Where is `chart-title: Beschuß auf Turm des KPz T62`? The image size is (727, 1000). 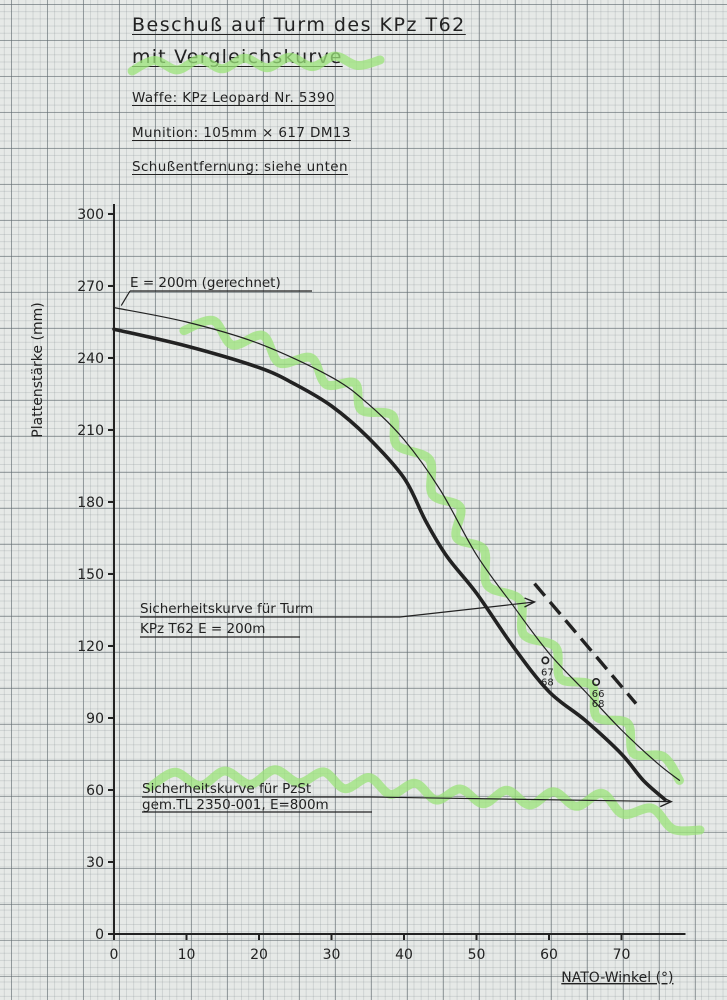 chart-title: Beschuß auf Turm des KPz T62 is located at coordinates (299, 25).